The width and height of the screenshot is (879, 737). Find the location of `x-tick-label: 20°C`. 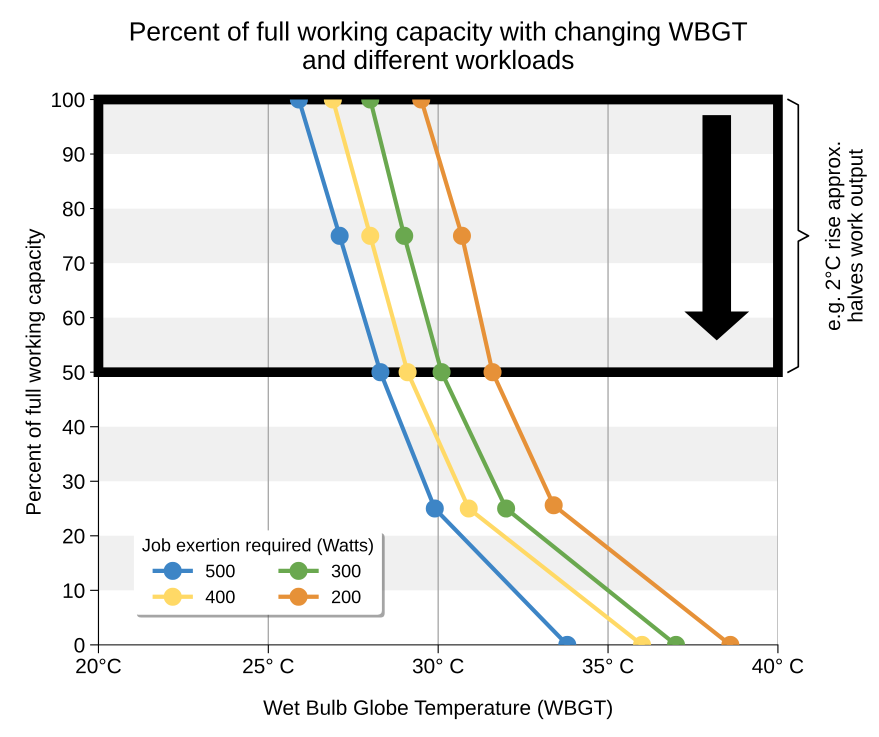

x-tick-label: 20°C is located at coordinates (98, 666).